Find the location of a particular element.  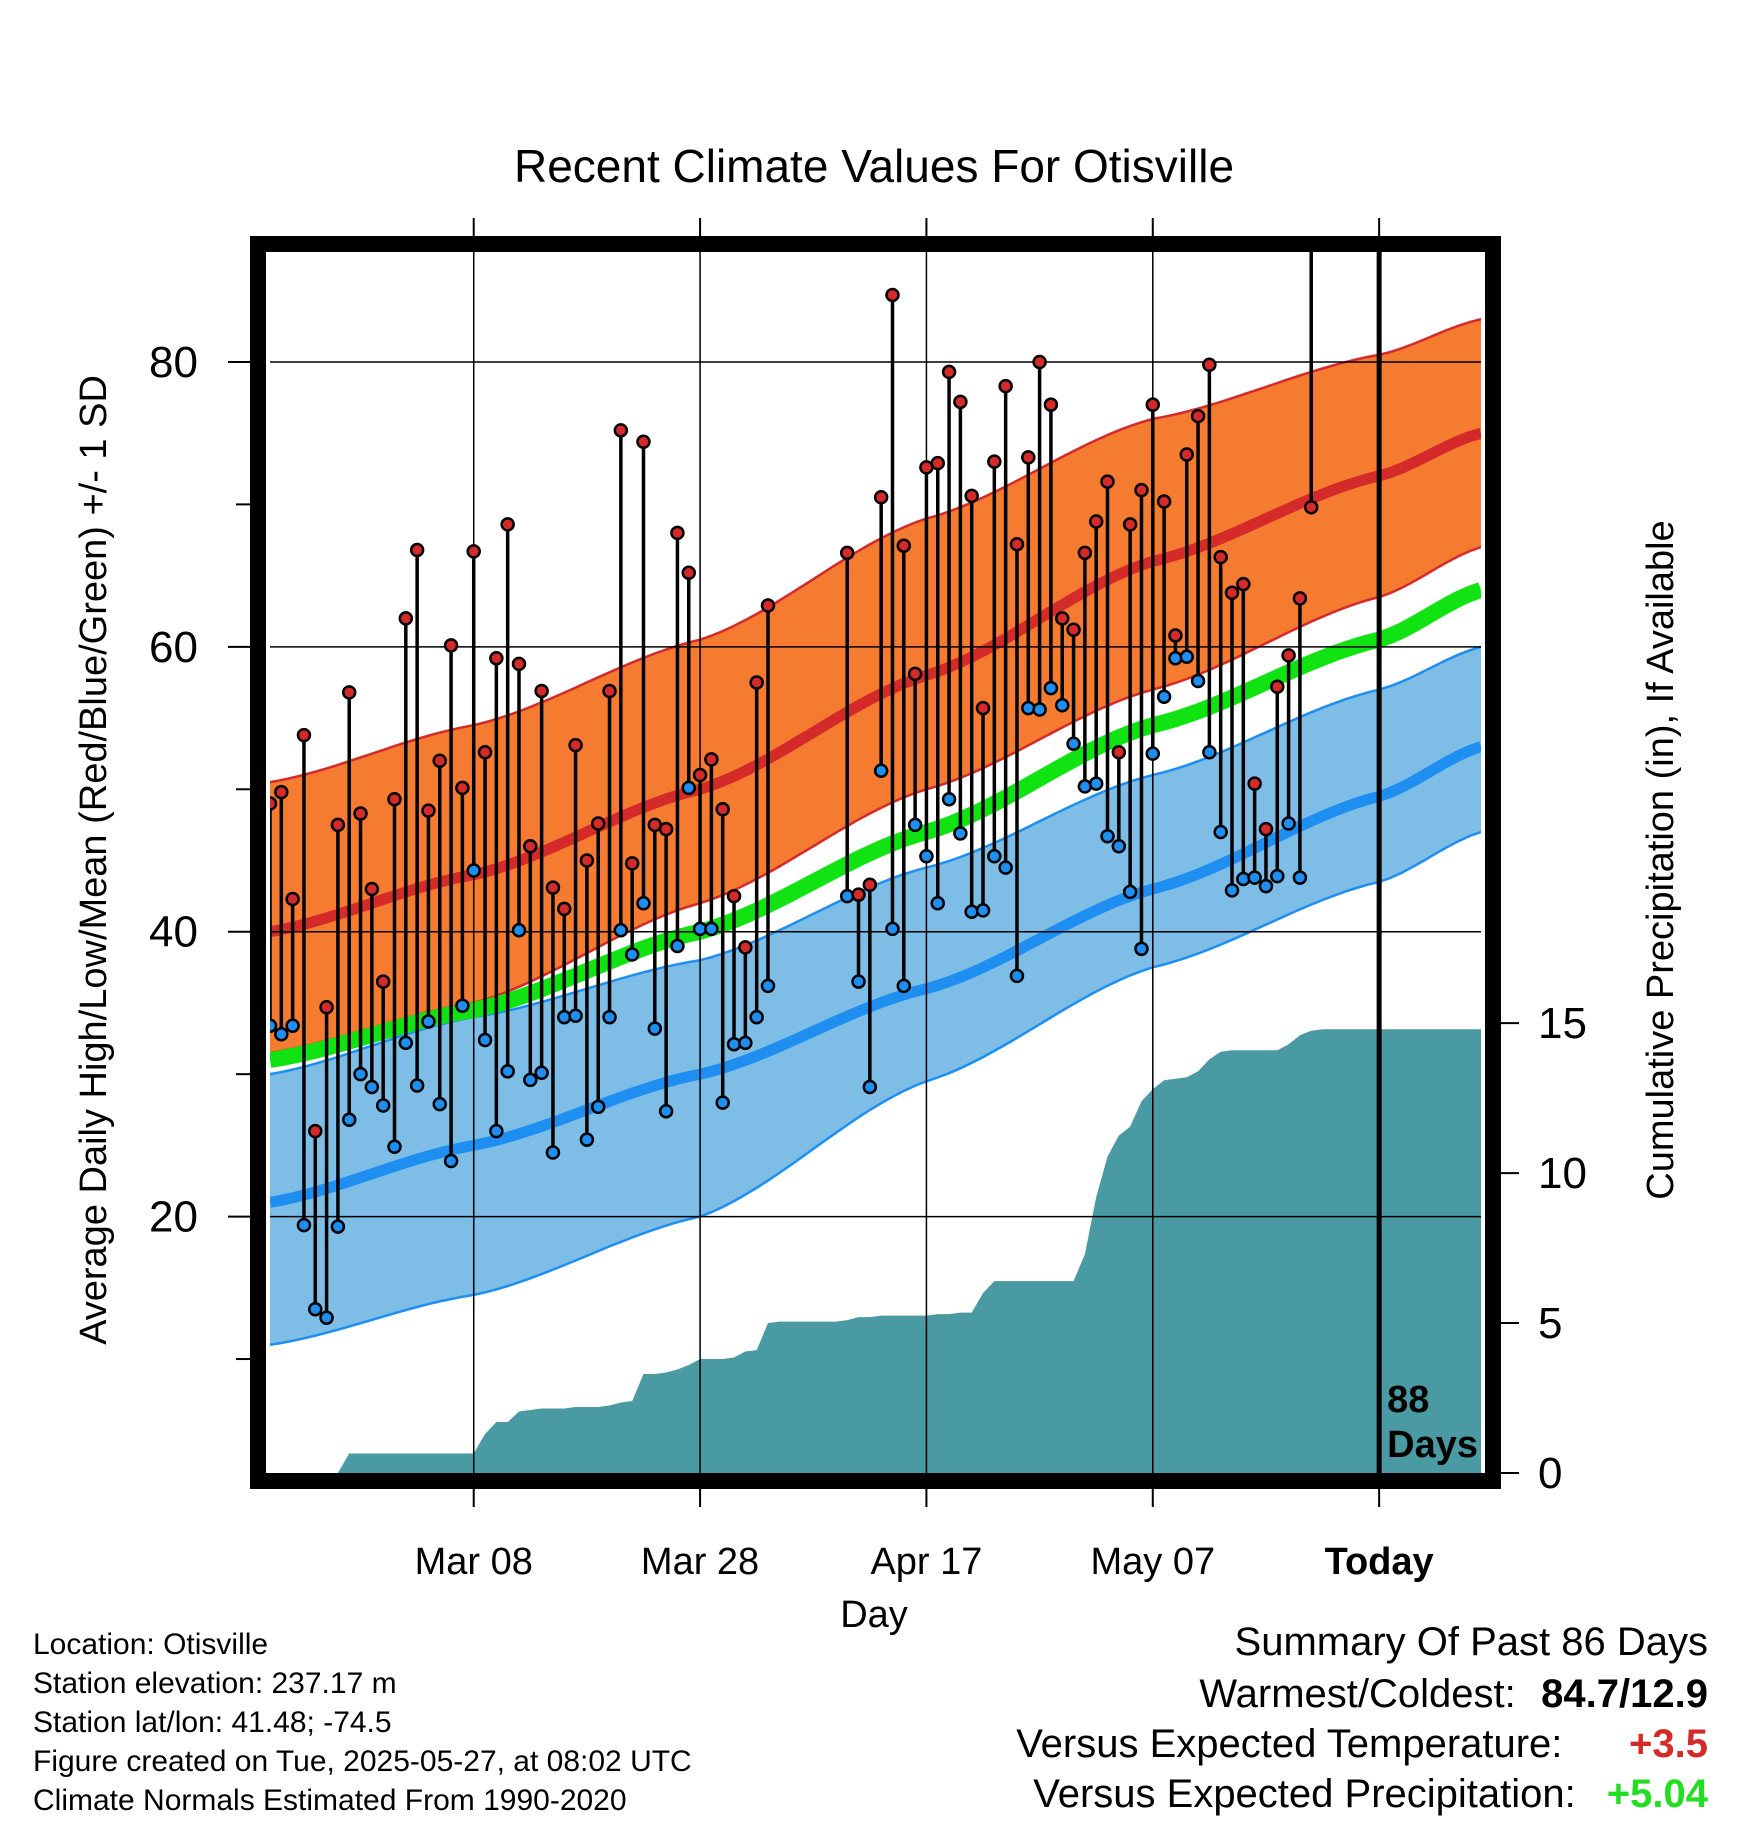

today-days-label: 88 is located at coordinates (1408, 1400).